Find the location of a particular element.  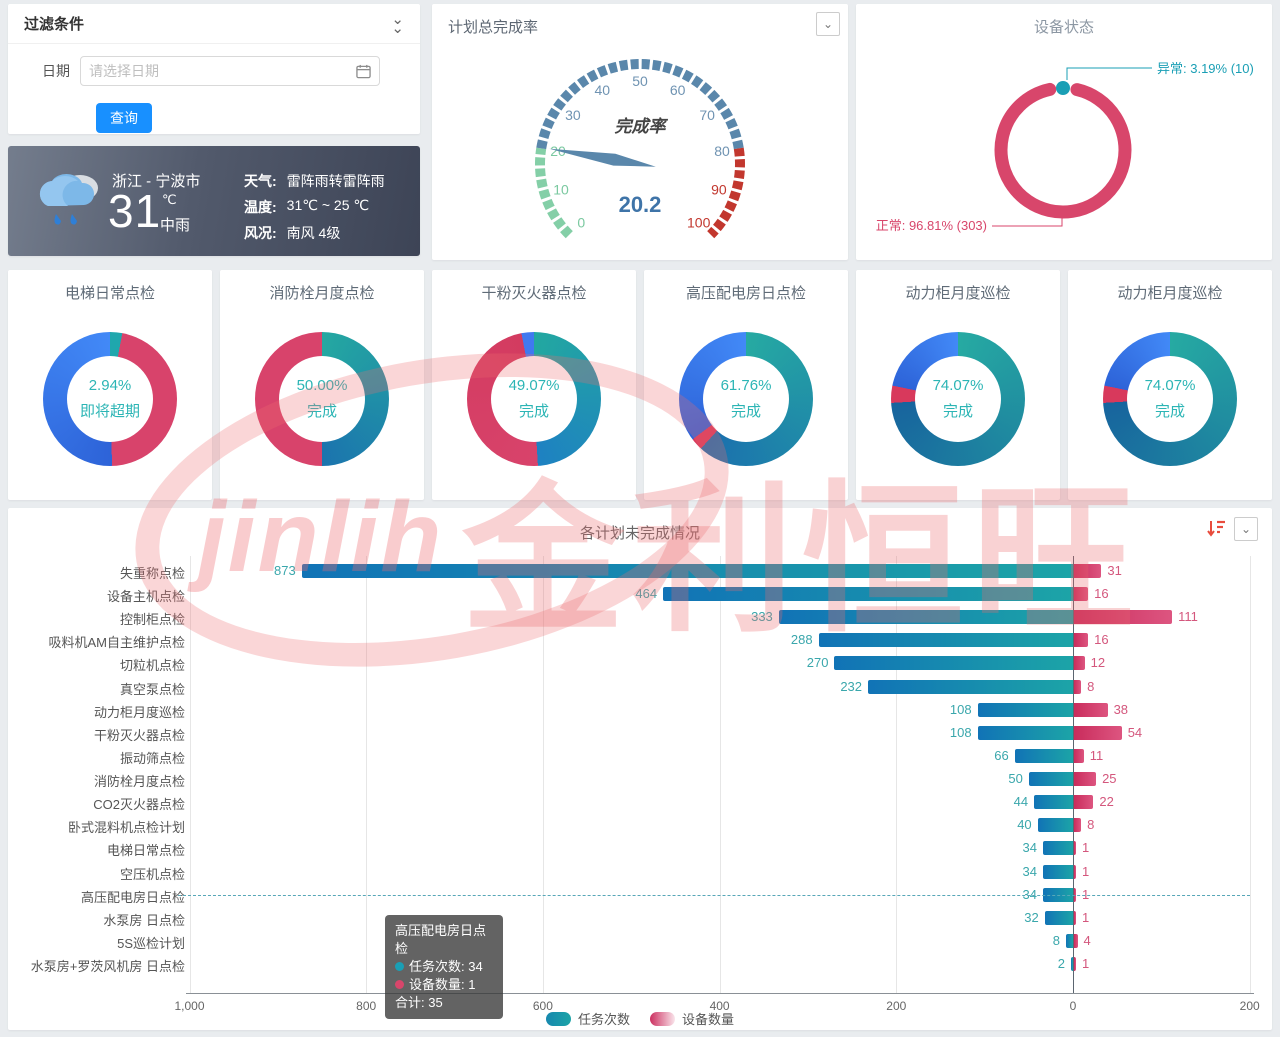

weather-detail-table: 天气: 雷阵雨转雷阵雨 温度: 31℃ ~ 25 ℃ 风况: 南风 4级 is located at coordinates (314, 207).